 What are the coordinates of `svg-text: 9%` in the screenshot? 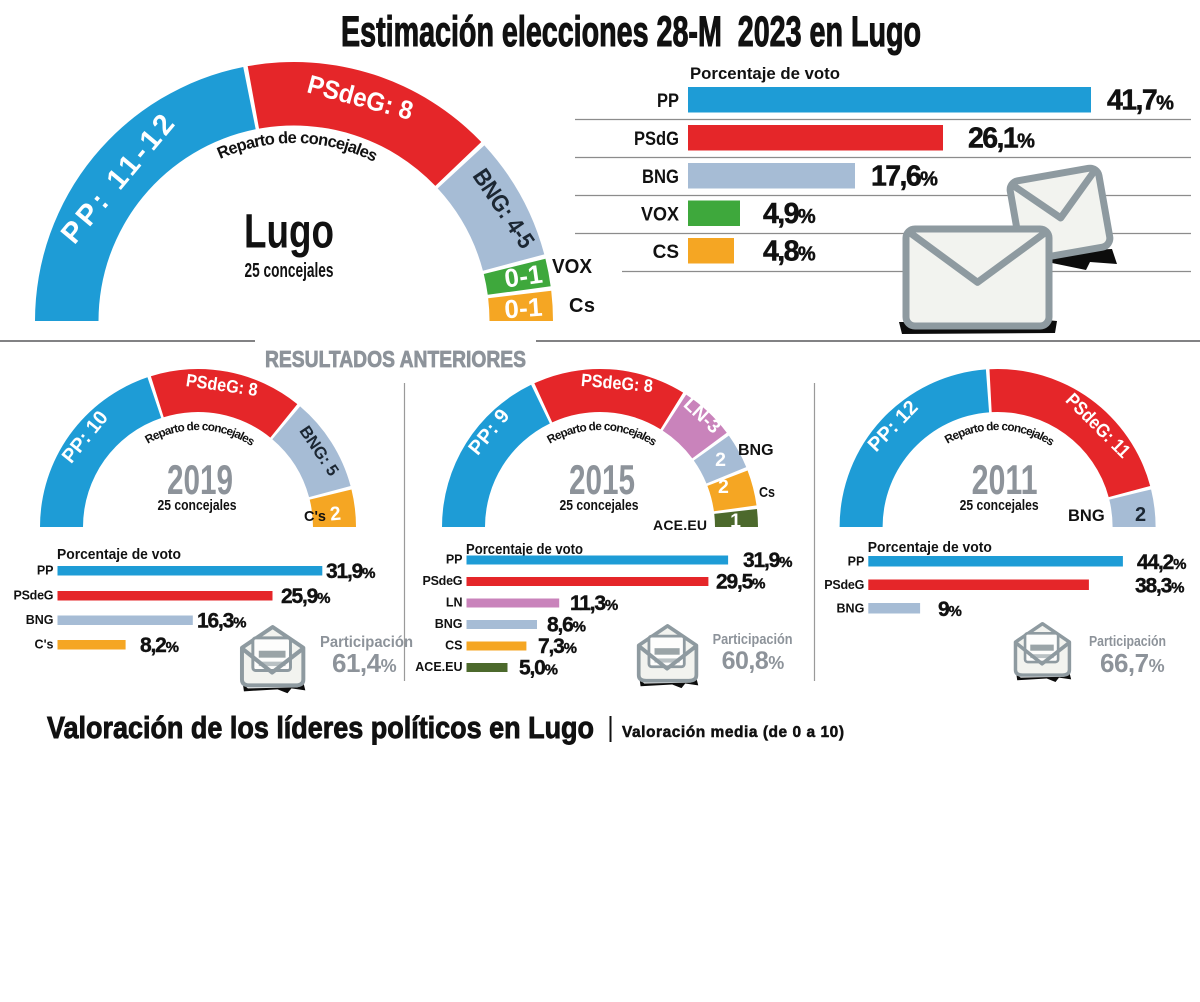 It's located at (949, 609).